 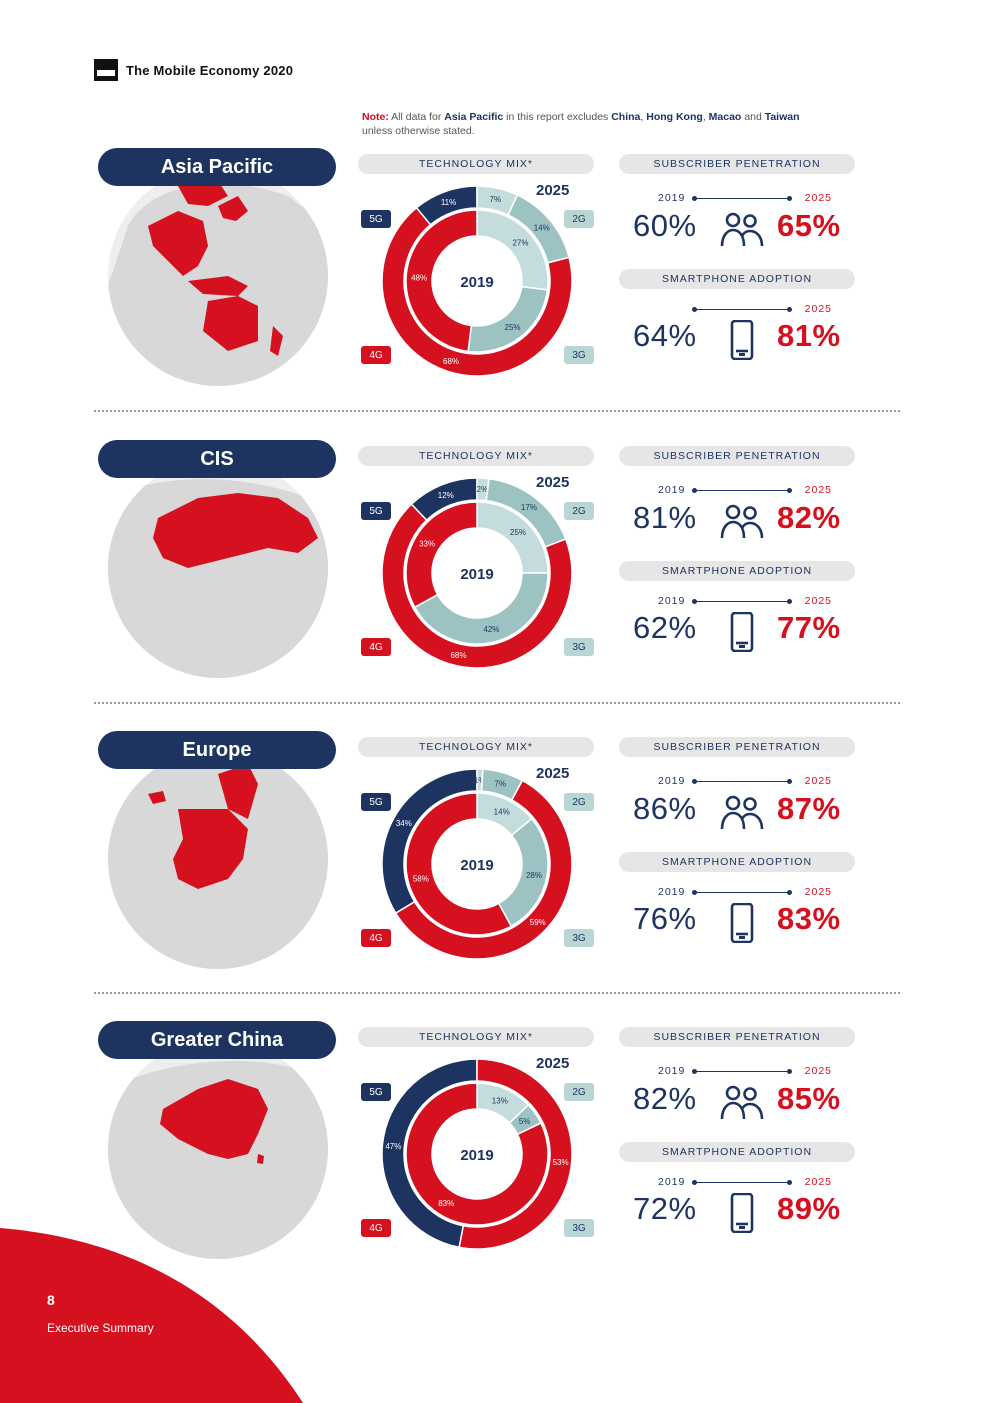 I want to click on smartphone-adoption-stat: 62% 77%, so click(x=744, y=630).